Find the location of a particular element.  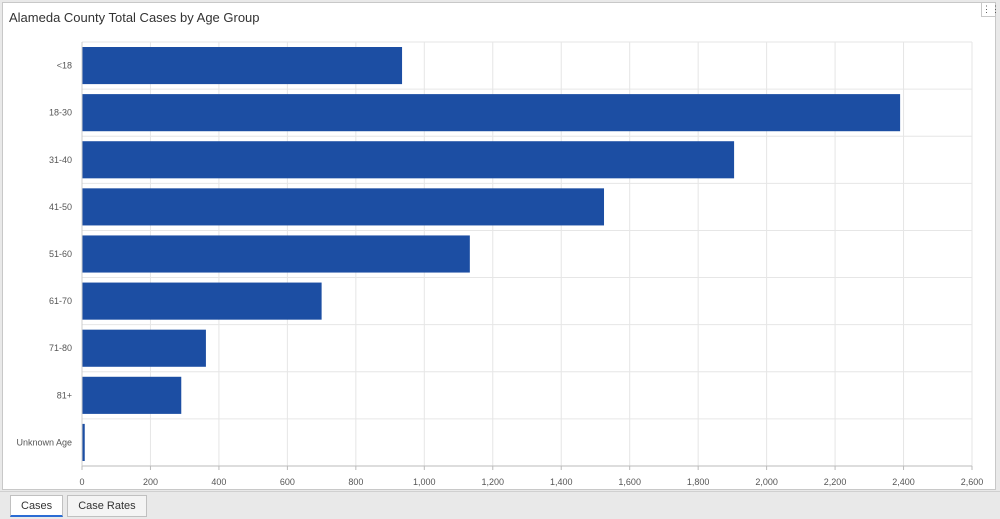

x-tick-label: 2,400 is located at coordinates (903, 482).